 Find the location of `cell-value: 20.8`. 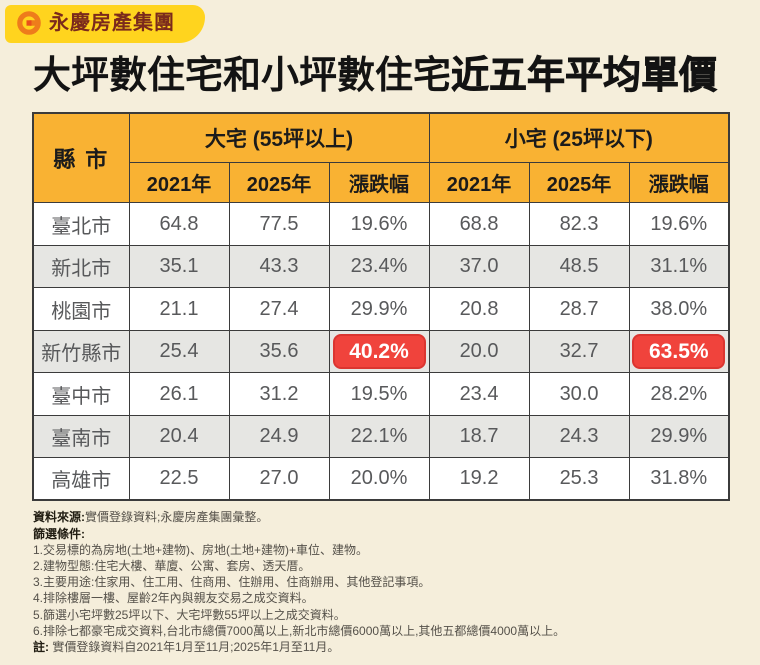

cell-value: 20.8 is located at coordinates (479, 309).